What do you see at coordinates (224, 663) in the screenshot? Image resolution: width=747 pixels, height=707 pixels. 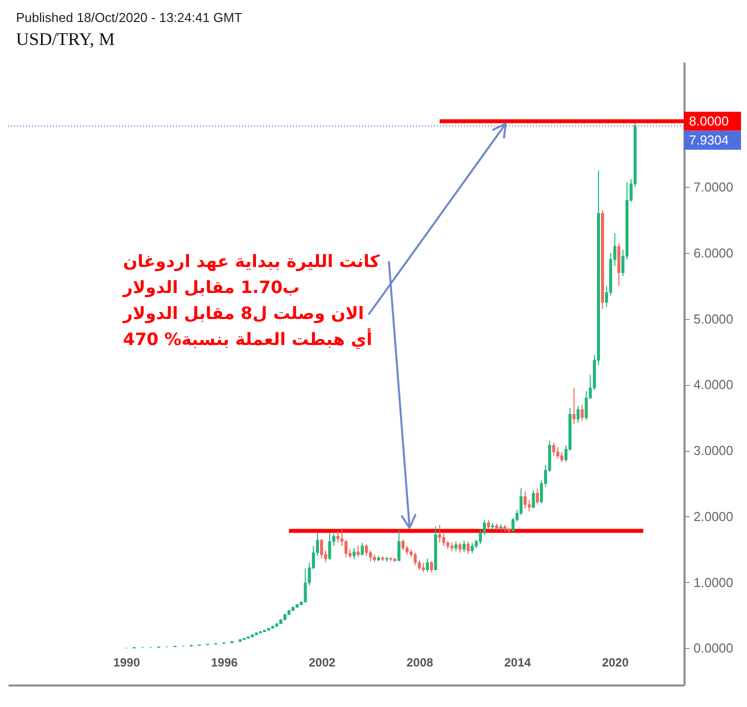 I see `x-tick-label: 1996` at bounding box center [224, 663].